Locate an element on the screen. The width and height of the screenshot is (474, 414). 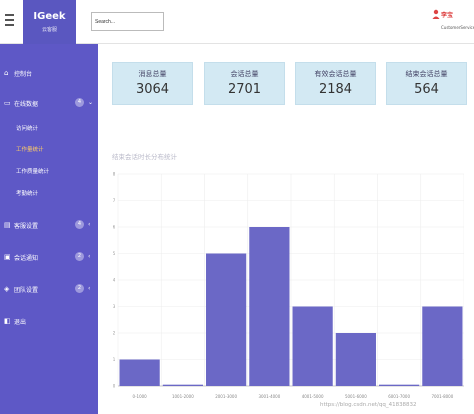
y-tick-label: 7 is located at coordinates (114, 200).